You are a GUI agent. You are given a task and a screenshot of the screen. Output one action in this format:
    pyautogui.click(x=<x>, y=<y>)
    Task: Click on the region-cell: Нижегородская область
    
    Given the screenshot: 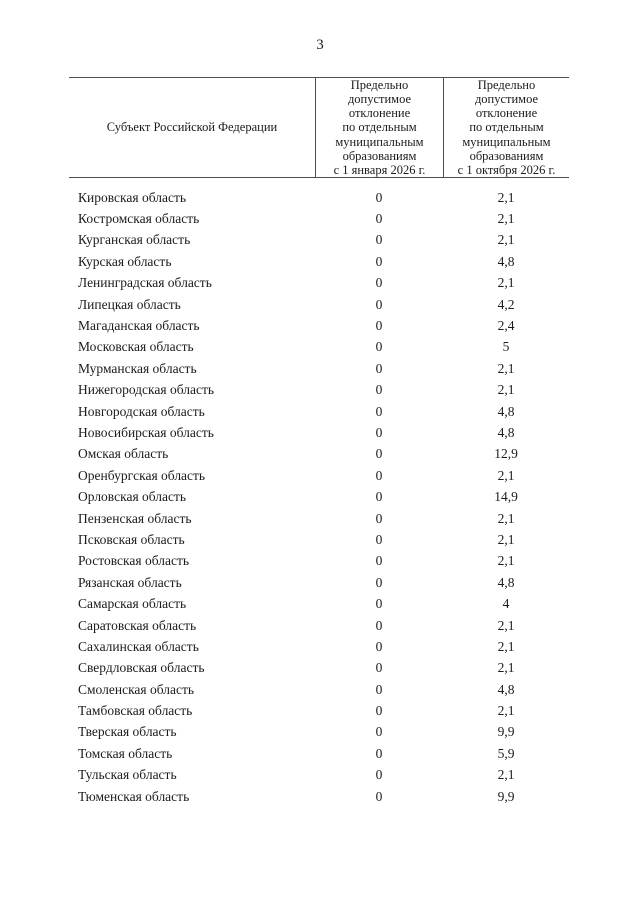 What is the action you would take?
    pyautogui.click(x=146, y=390)
    